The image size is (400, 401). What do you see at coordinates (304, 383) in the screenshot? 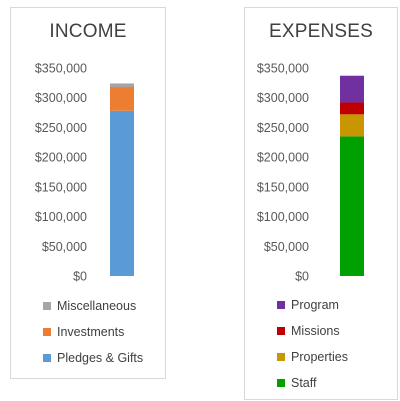
I see `legend-label: Staff` at bounding box center [304, 383].